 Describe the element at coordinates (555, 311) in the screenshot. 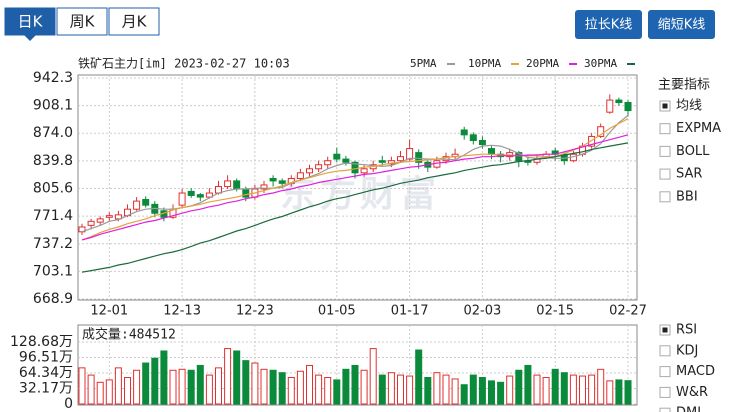

I see `x-tick-label: 02-15` at that location.